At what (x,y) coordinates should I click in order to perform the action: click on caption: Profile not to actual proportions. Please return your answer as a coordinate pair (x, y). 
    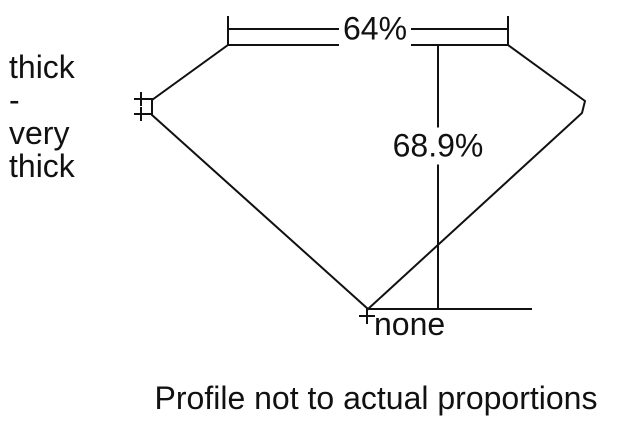
    Looking at the image, I should click on (376, 398).